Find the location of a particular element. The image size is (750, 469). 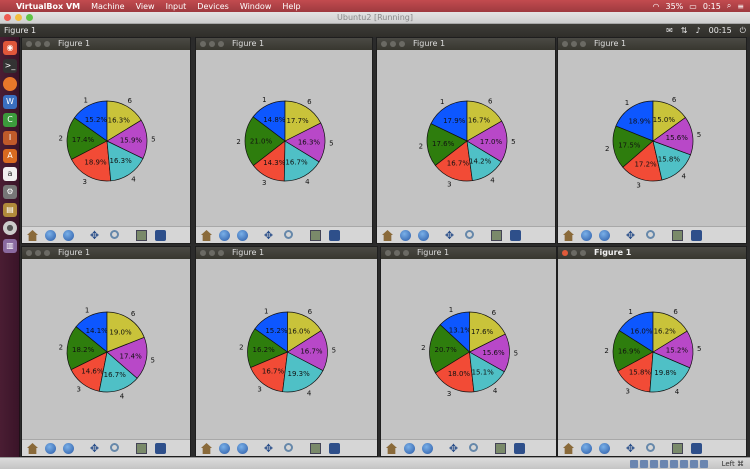

libreoffice-impress-icon: I is located at coordinates (10, 138).